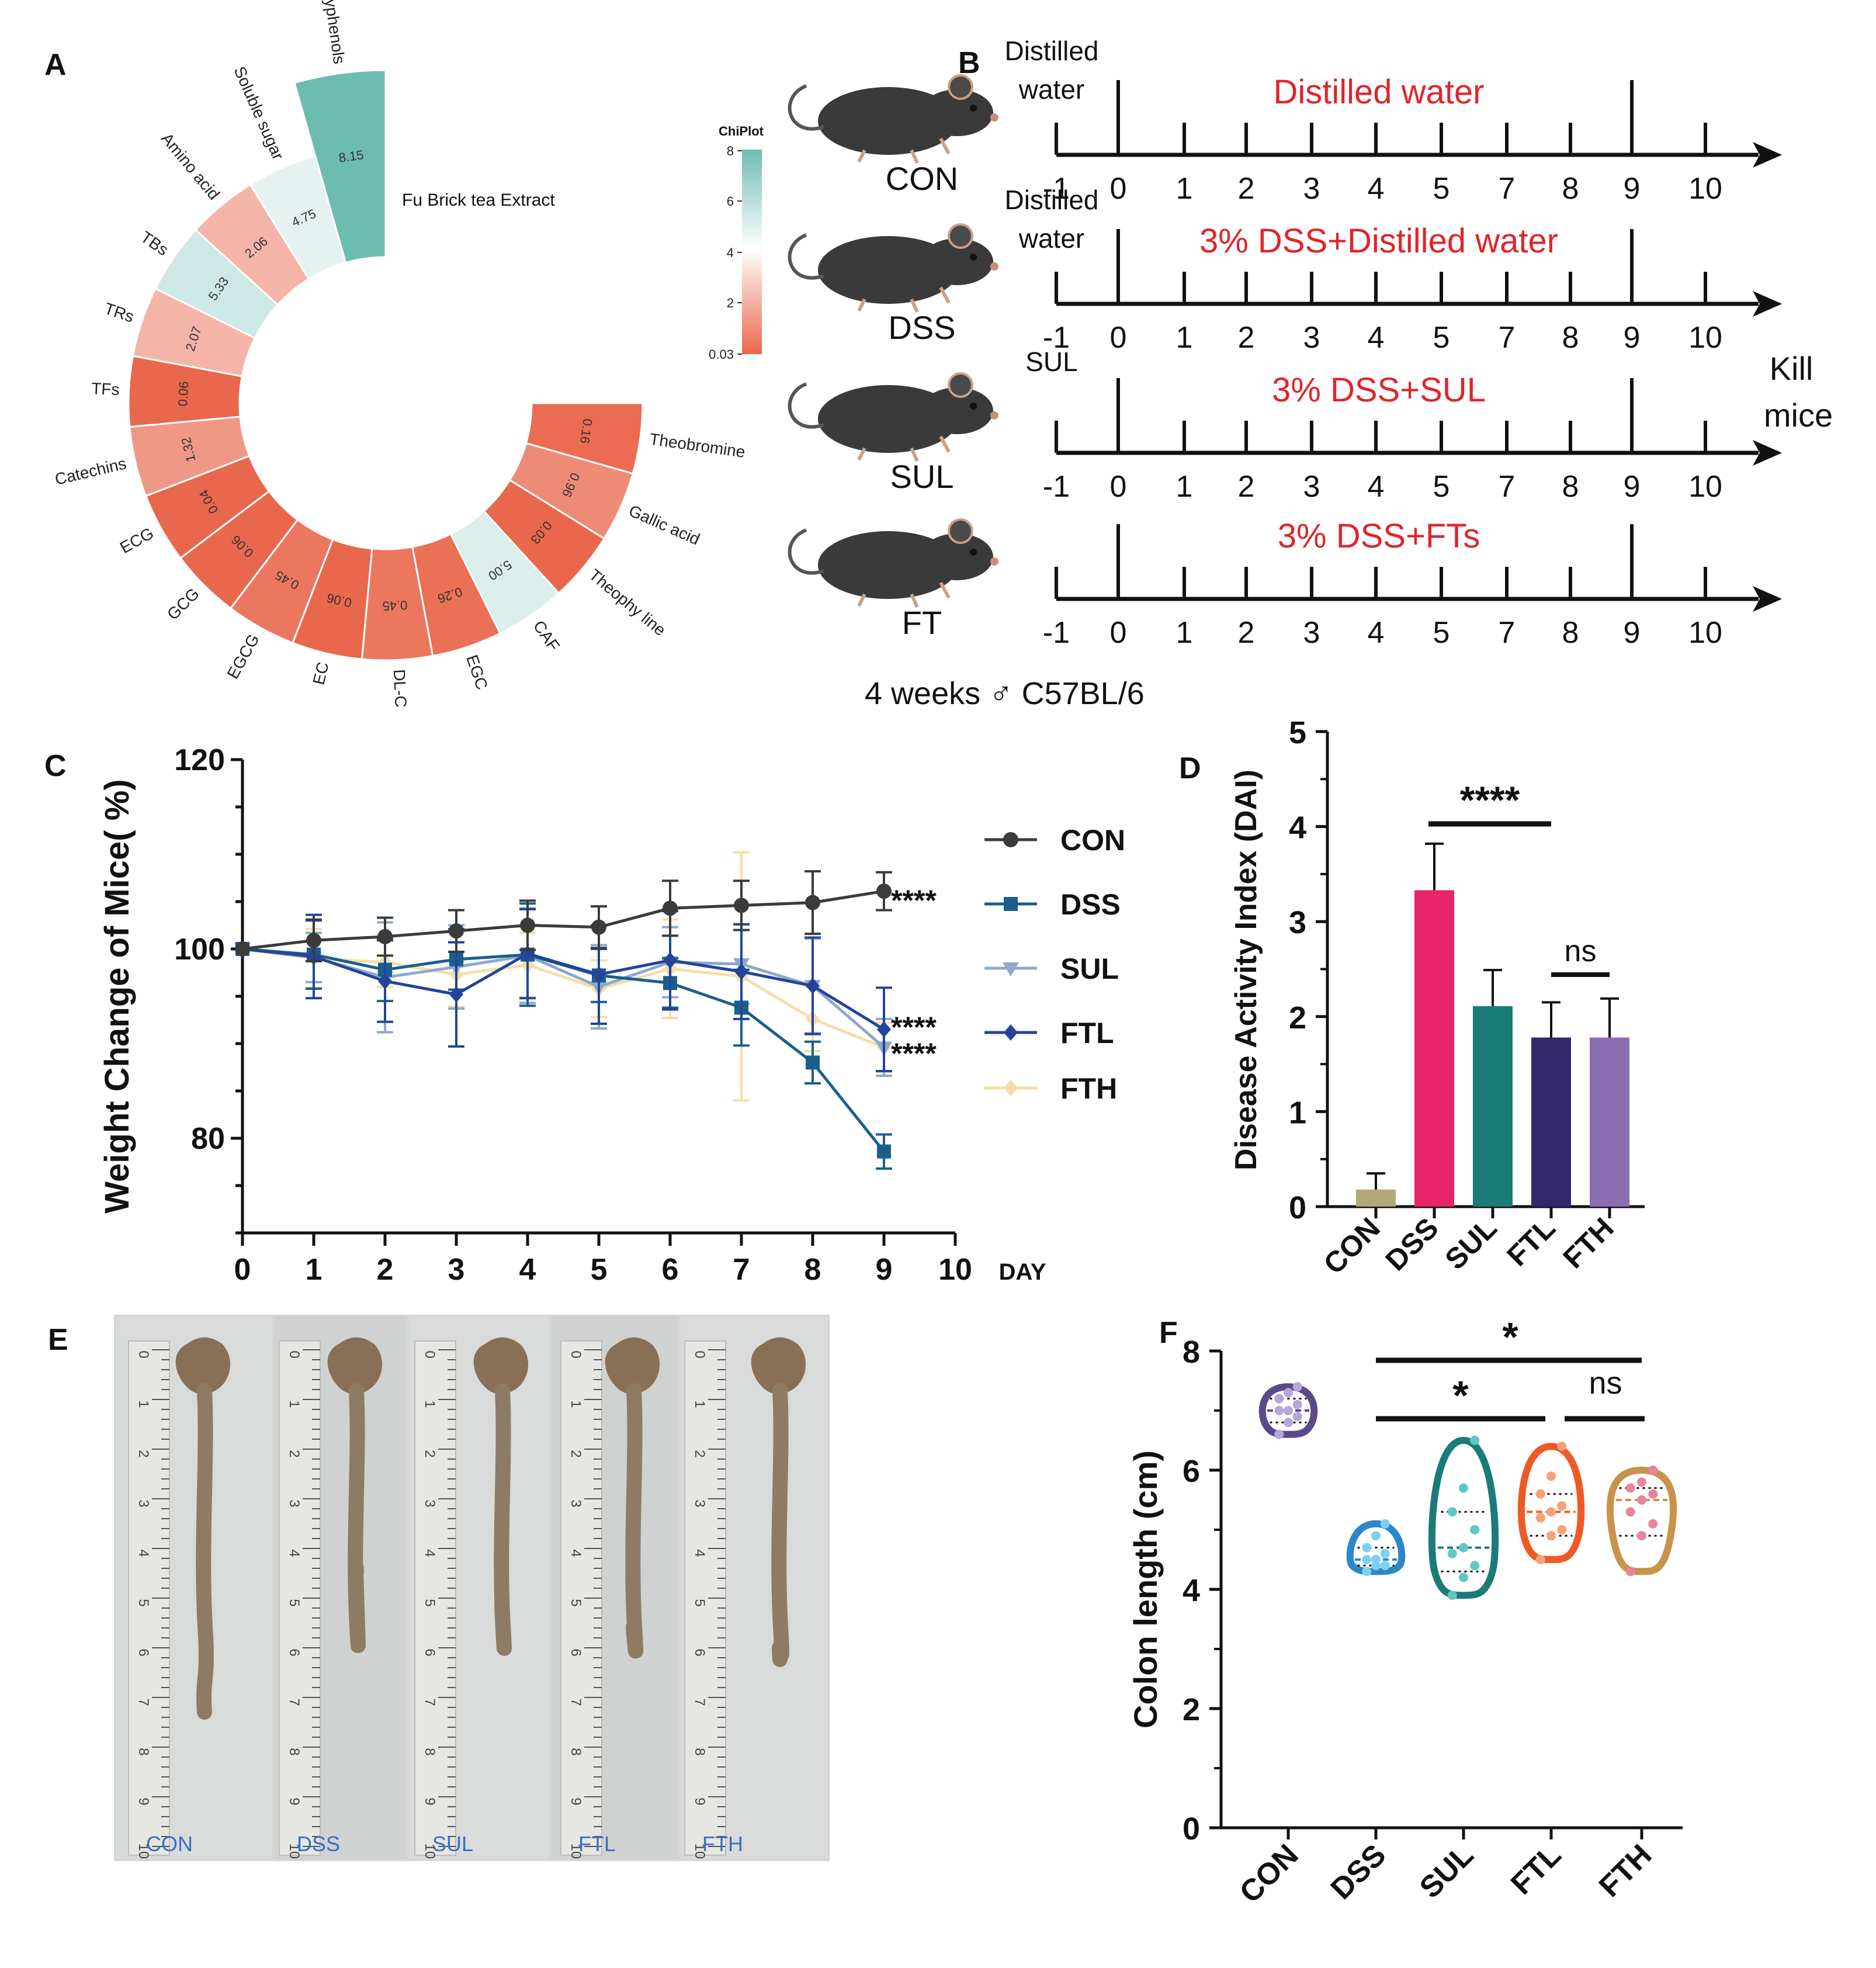 The height and width of the screenshot is (1968, 1876). What do you see at coordinates (888, 419) in the screenshot?
I see `mouse-body` at bounding box center [888, 419].